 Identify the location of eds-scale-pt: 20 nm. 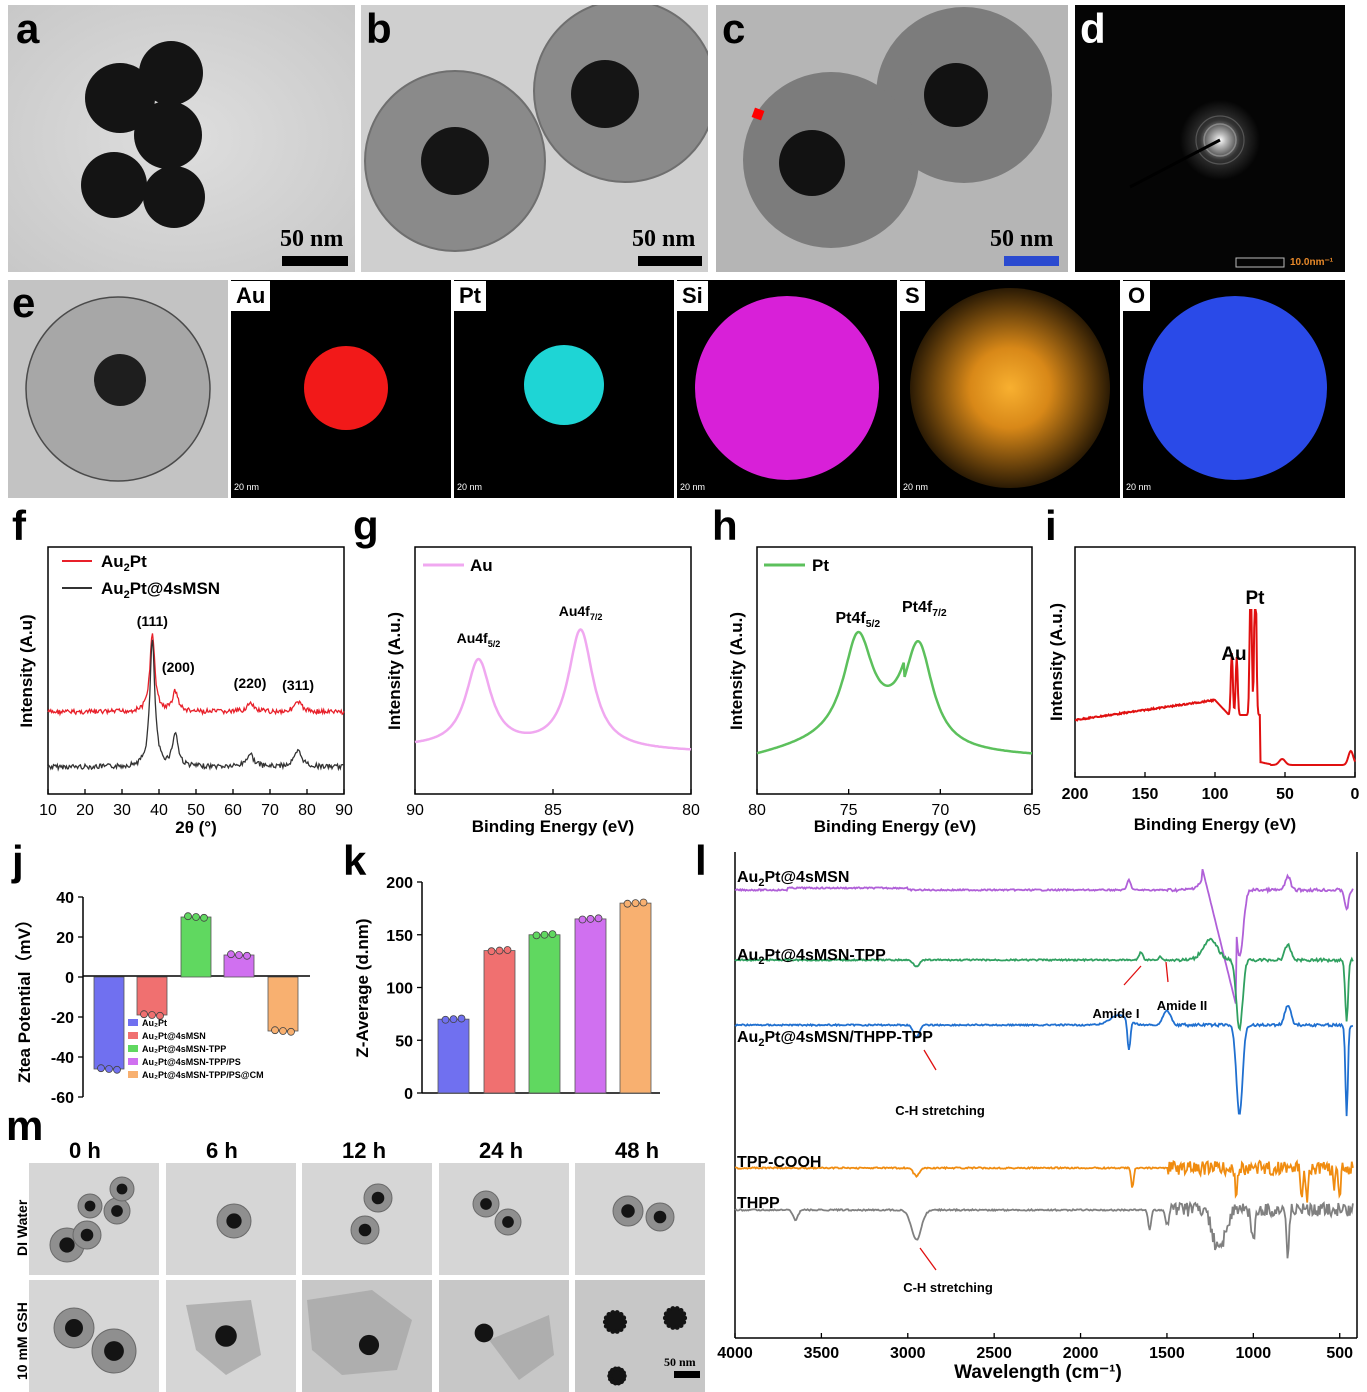
(470, 487).